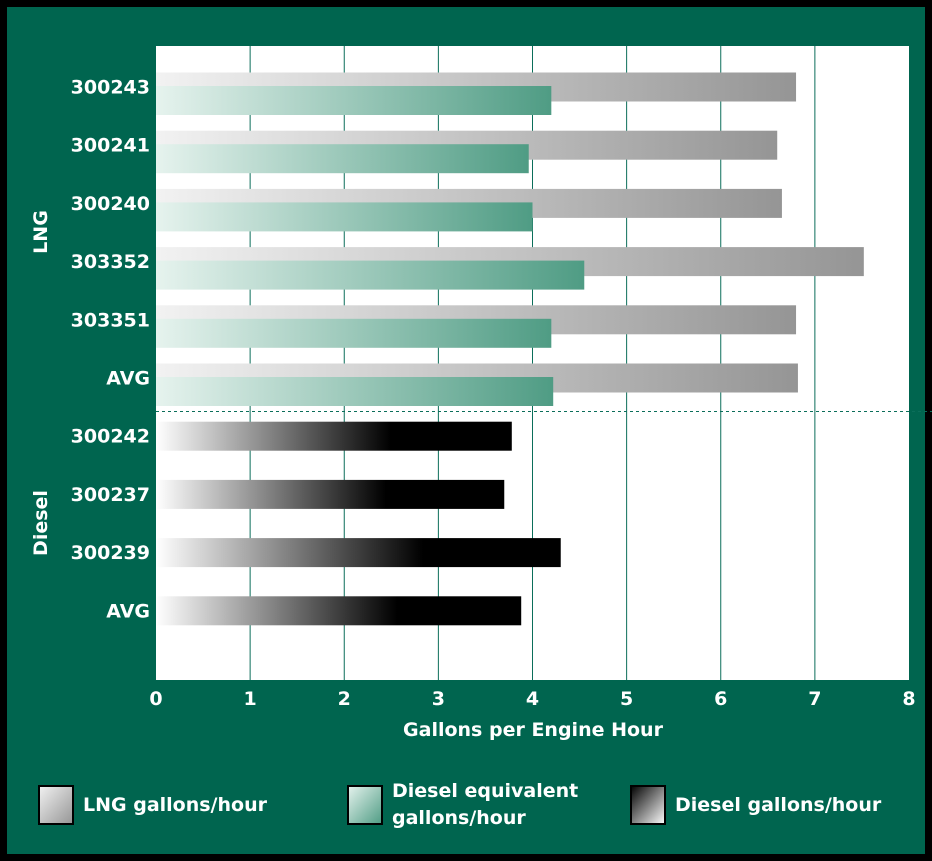 This screenshot has height=861, width=932. Describe the element at coordinates (110, 146) in the screenshot. I see `category-label: 300241` at that location.